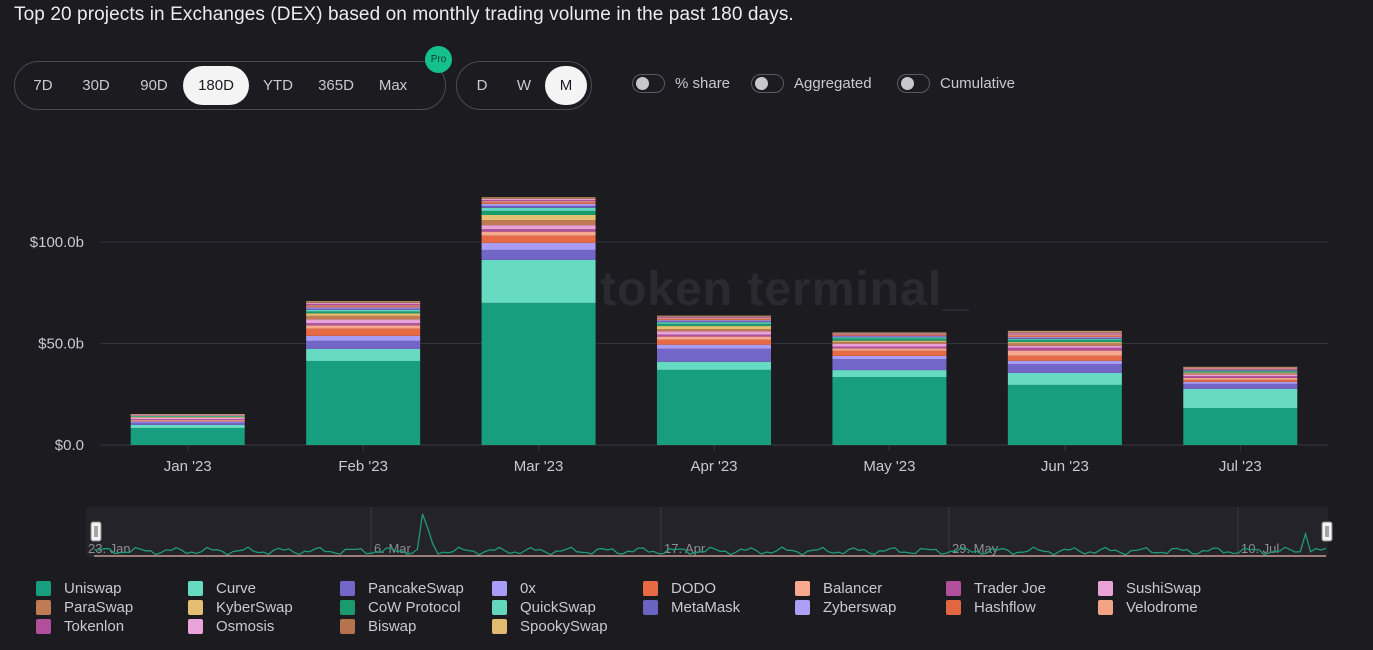  Describe the element at coordinates (43, 85) in the screenshot. I see `range-button-7d: 7D` at that location.